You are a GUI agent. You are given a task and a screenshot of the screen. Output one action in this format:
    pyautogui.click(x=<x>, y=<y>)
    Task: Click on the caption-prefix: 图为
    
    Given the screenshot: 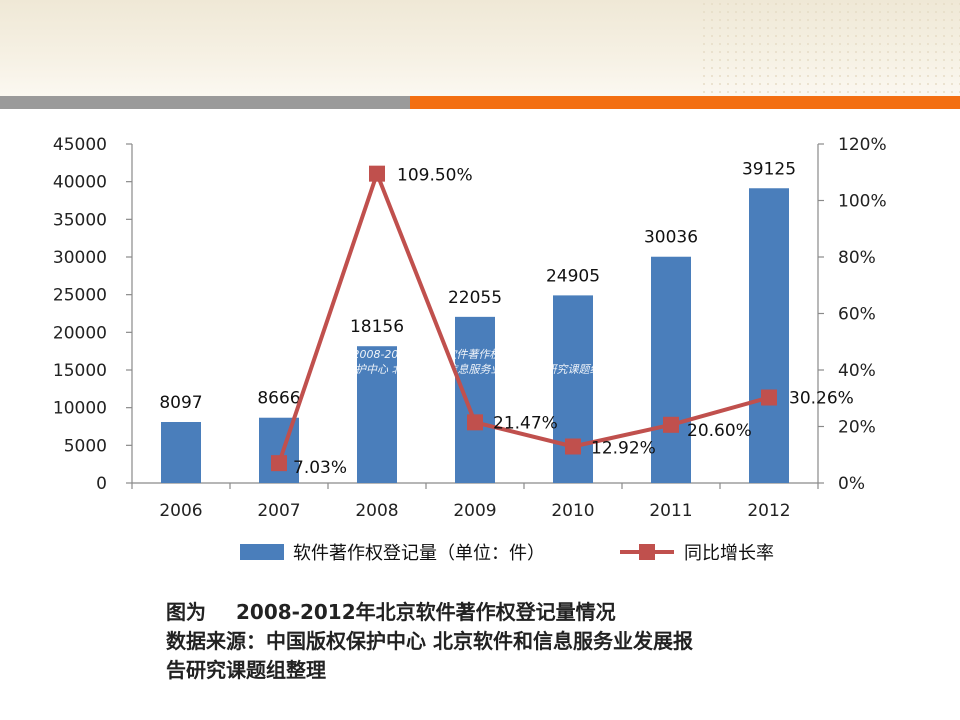 What is the action you would take?
    pyautogui.click(x=186, y=612)
    